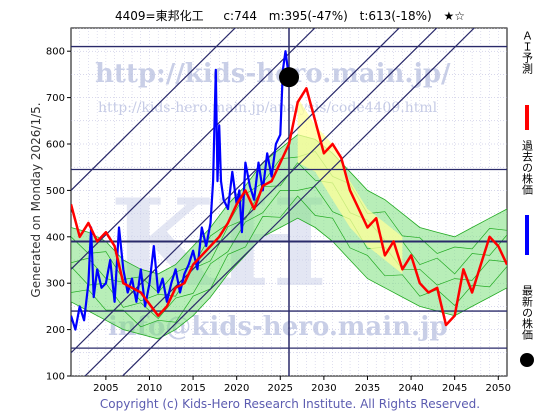 This screenshot has height=420, width=560. What do you see at coordinates (55, 98) in the screenshot?
I see `y-tick-label: 700` at bounding box center [55, 98].